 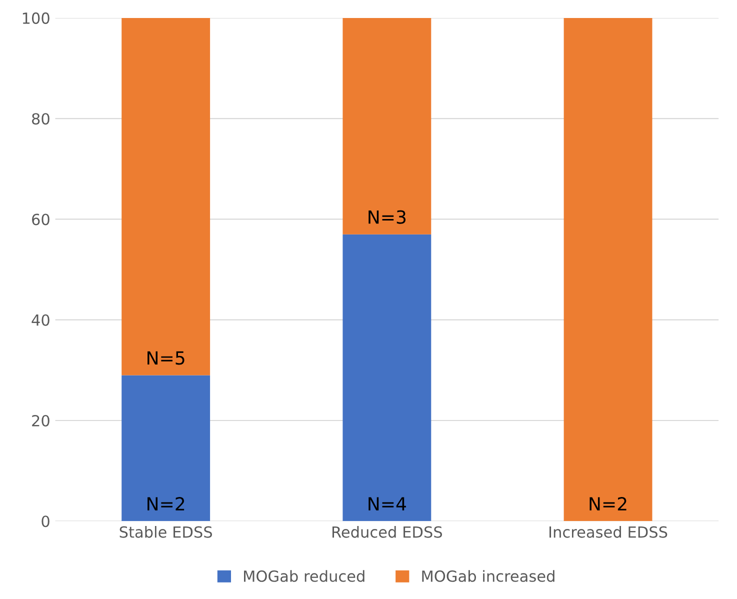 What do you see at coordinates (46, 522) in the screenshot?
I see `y-tick-label: 0` at bounding box center [46, 522].